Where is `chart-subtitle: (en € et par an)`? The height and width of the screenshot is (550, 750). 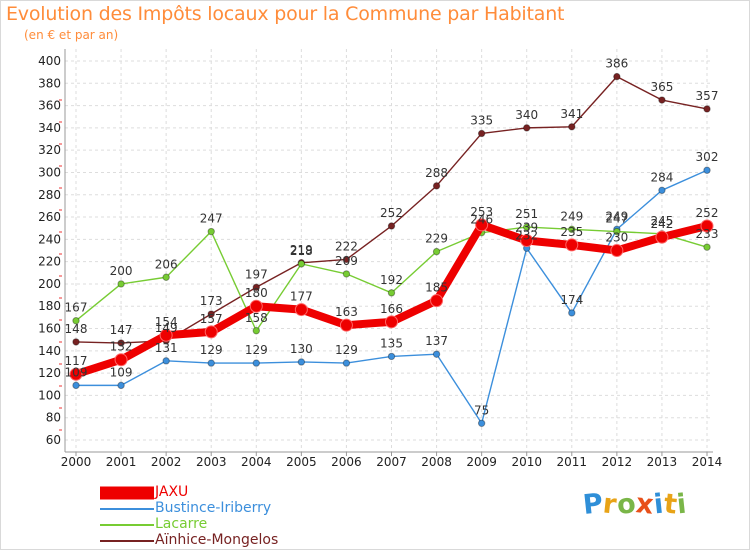 chart-subtitle: (en € et par an) is located at coordinates (71, 35).